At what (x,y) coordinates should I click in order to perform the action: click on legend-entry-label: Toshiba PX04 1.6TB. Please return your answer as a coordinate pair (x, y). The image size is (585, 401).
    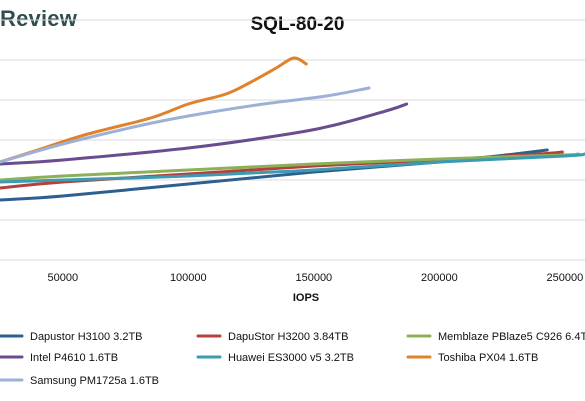
    Looking at the image, I should click on (488, 358).